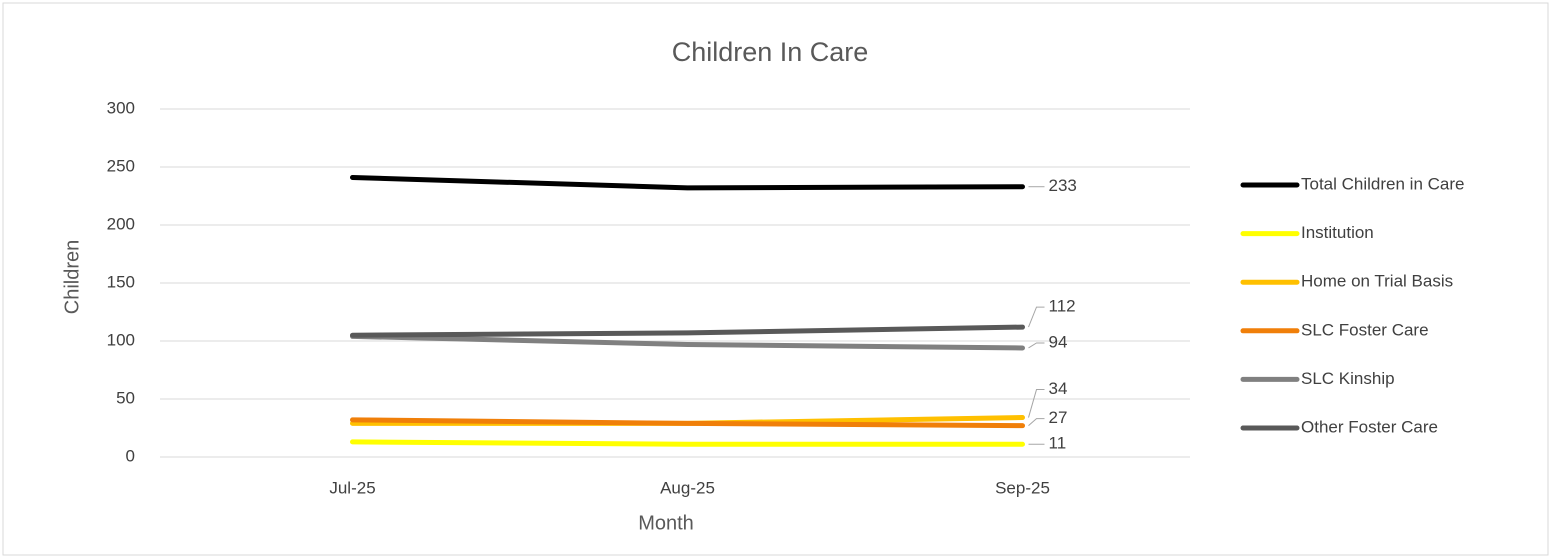 The height and width of the screenshot is (559, 1551). What do you see at coordinates (1365, 329) in the screenshot?
I see `legend-label: SLC Foster Care` at bounding box center [1365, 329].